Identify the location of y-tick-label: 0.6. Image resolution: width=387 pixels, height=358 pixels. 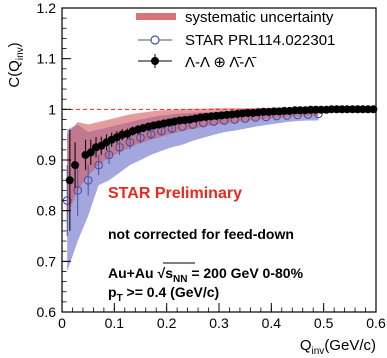
(47, 312).